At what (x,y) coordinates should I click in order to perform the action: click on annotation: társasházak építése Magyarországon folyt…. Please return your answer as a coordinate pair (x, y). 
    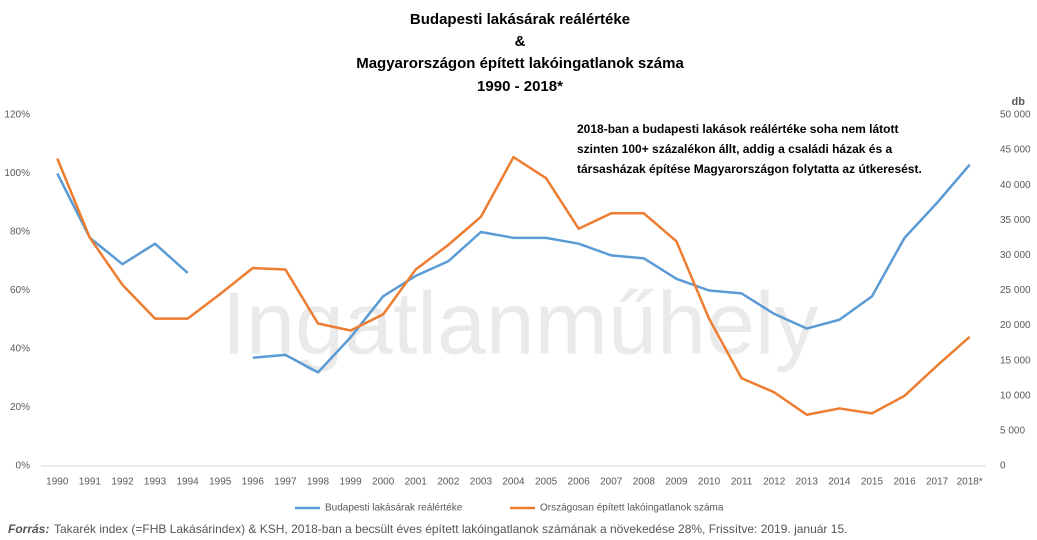
    Looking at the image, I should click on (749, 169).